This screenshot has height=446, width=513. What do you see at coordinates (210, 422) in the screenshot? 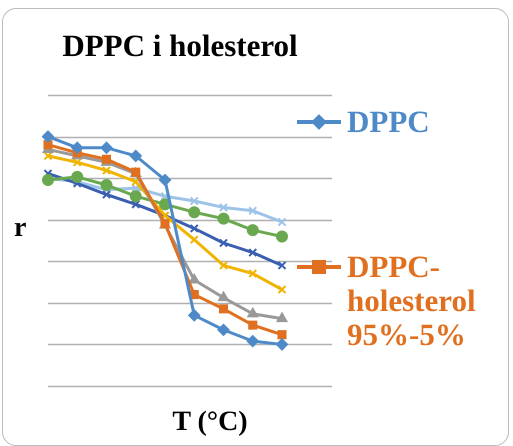
I see `x-axis-title: T (°C)` at bounding box center [210, 422].